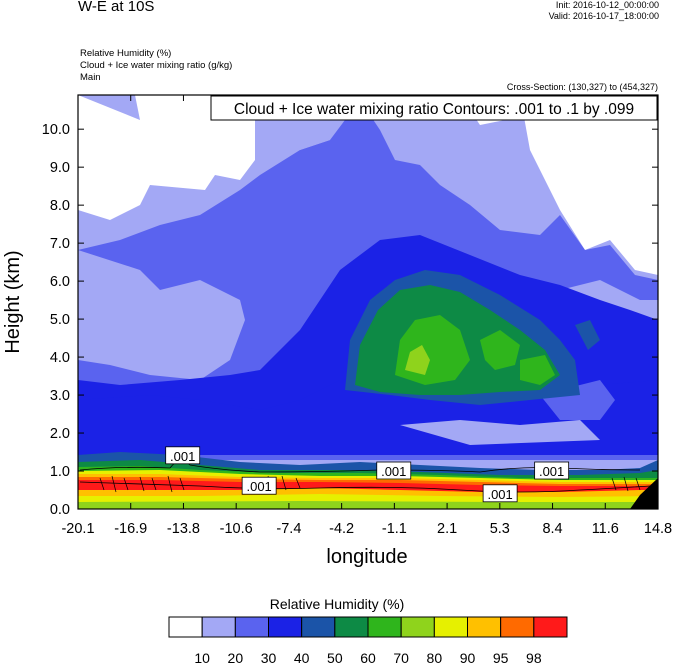  Describe the element at coordinates (301, 658) in the screenshot. I see `colorbar-level: 40` at that location.